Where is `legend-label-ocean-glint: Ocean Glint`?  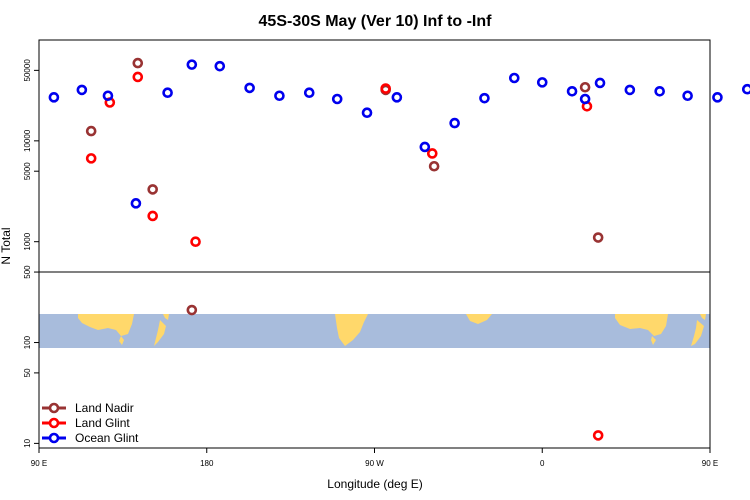
legend-label-ocean-glint: Ocean Glint is located at coordinates (107, 438).